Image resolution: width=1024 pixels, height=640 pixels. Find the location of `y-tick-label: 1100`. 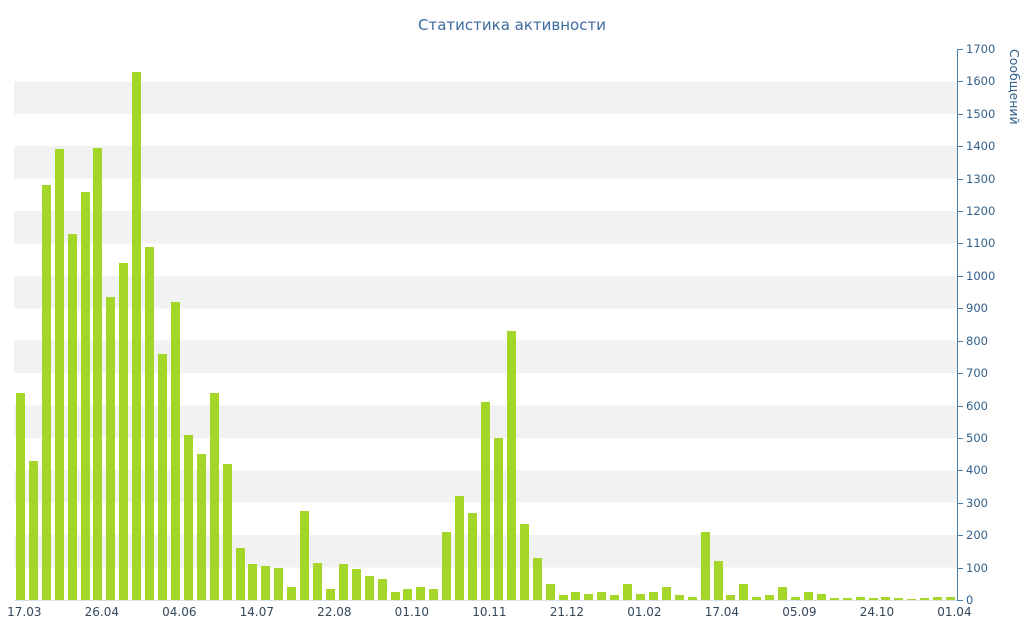

y-tick-label: 1100 is located at coordinates (981, 243).